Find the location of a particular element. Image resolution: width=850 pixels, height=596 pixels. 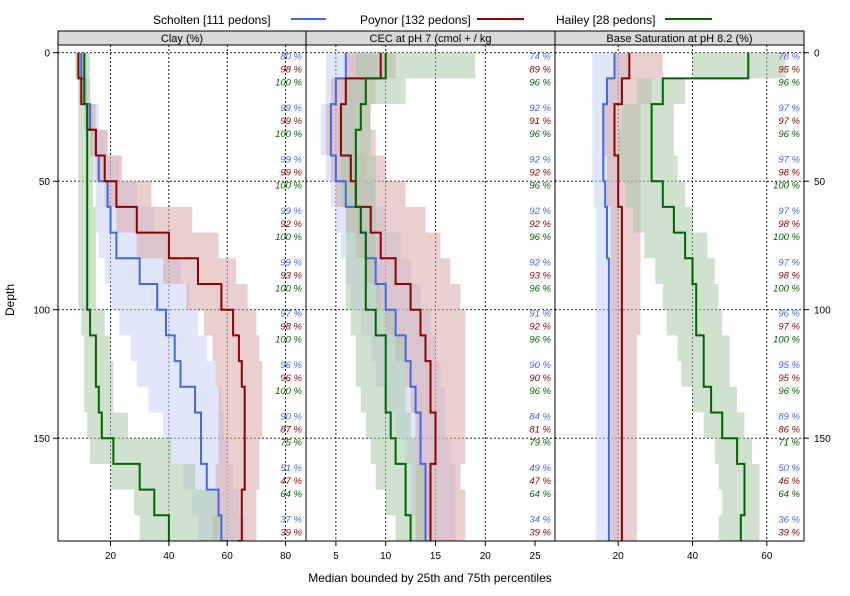

y-tick-label-right-100: 100 is located at coordinates (822, 311).